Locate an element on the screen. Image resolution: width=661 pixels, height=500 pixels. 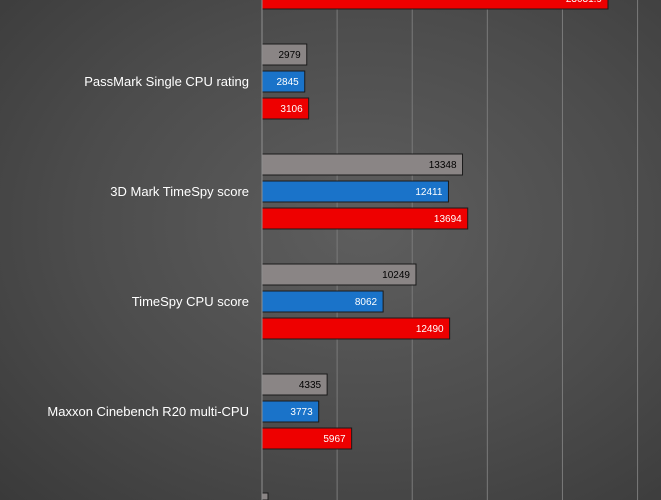
data-label: 12411 is located at coordinates (429, 192).